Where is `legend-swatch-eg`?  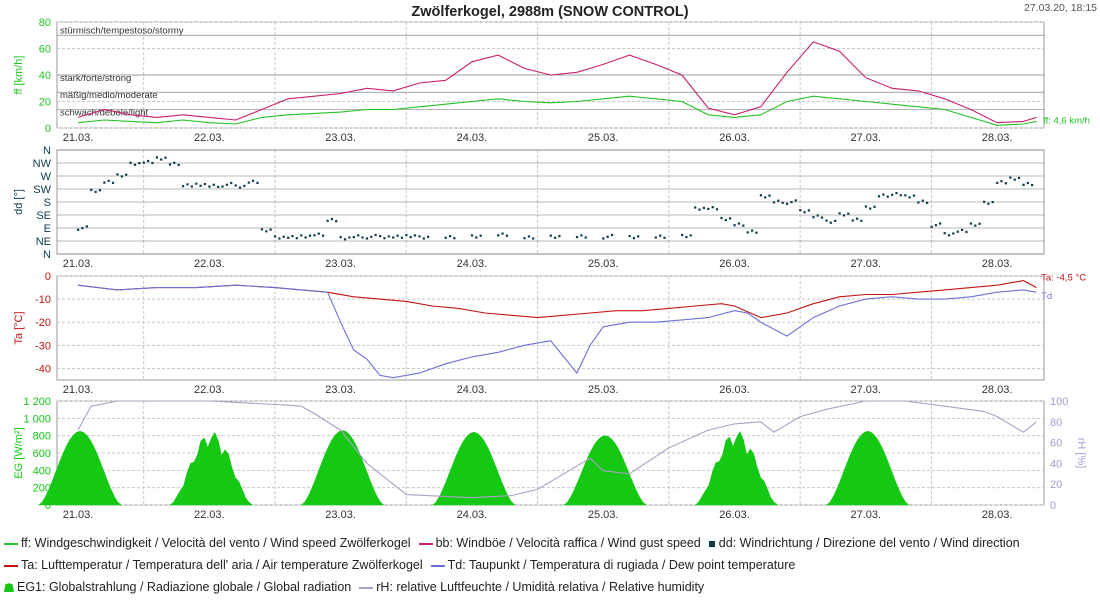 legend-swatch-eg is located at coordinates (9, 588).